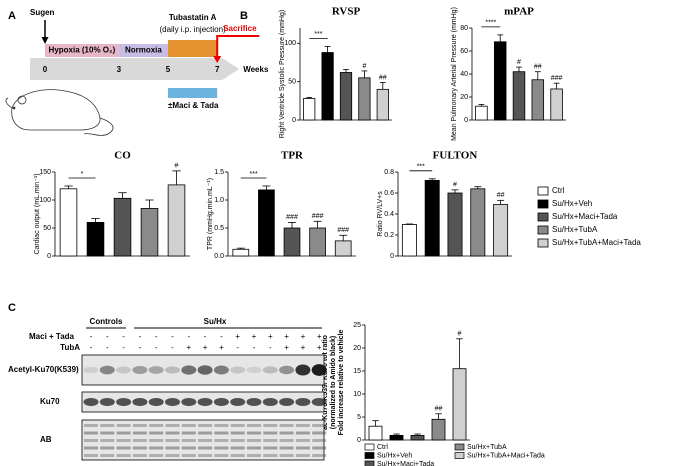 The height and width of the screenshot is (466, 675). I want to click on y-axis-label: Right Ventricle Systolic Pressure (mmHg), so click(282, 74).